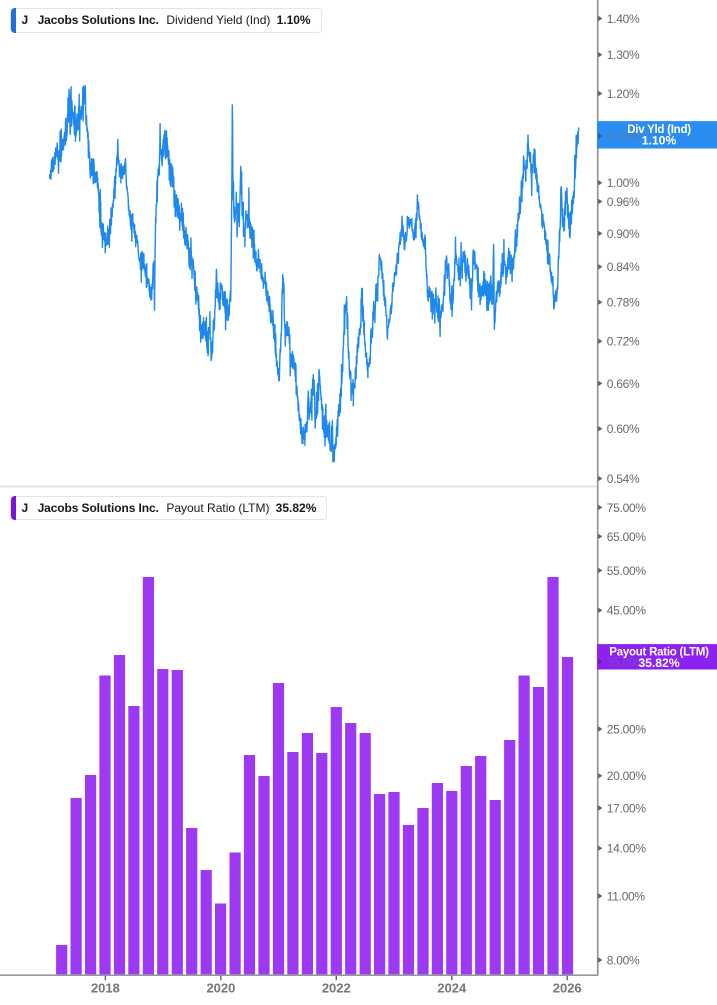 The image size is (717, 1005). What do you see at coordinates (336, 987) in the screenshot?
I see `svg-text: 2022` at bounding box center [336, 987].